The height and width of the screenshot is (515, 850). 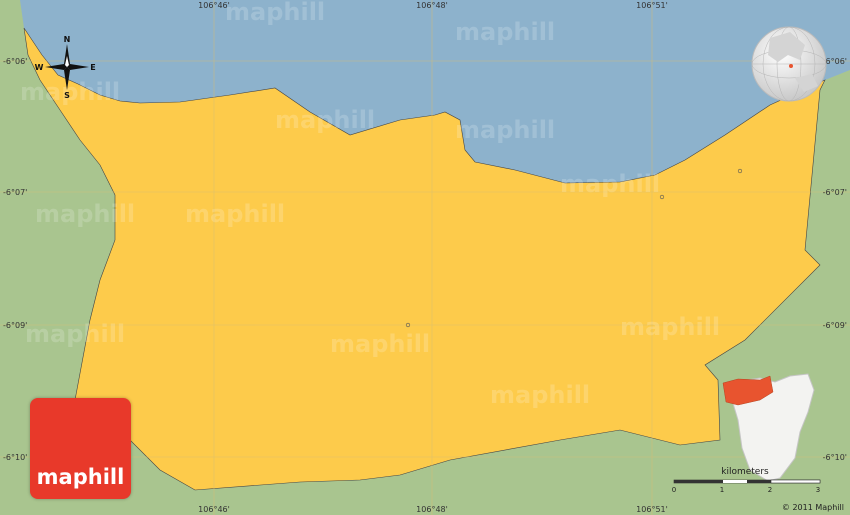 I want to click on left-lat-label: -6°07', so click(x=15, y=192).